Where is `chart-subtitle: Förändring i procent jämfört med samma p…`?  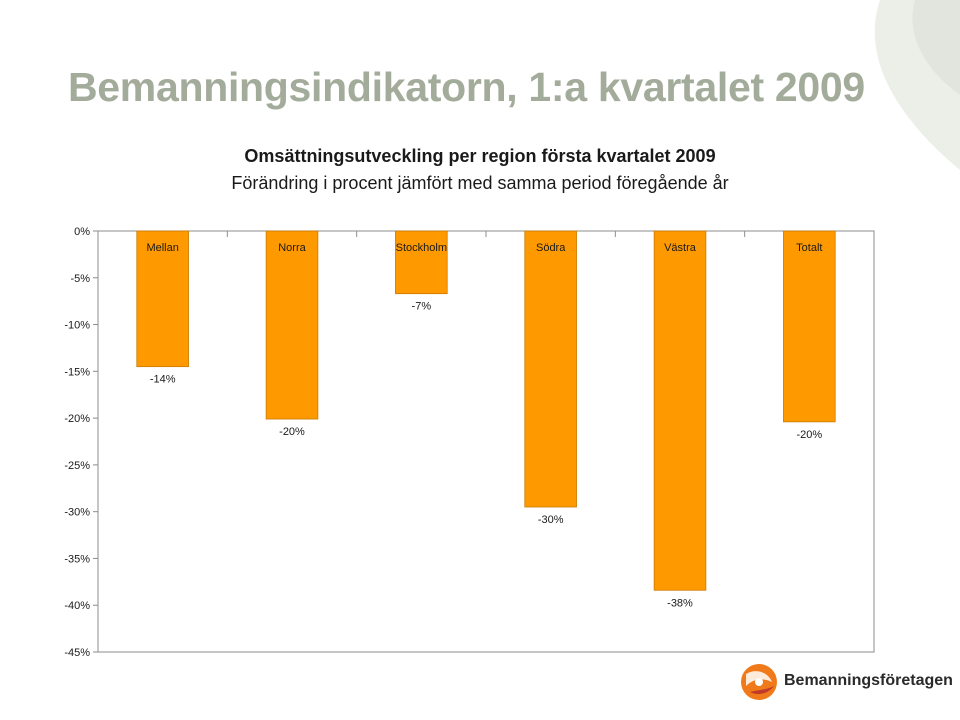 chart-subtitle: Förändring i procent jämfört med samma p… is located at coordinates (480, 183).